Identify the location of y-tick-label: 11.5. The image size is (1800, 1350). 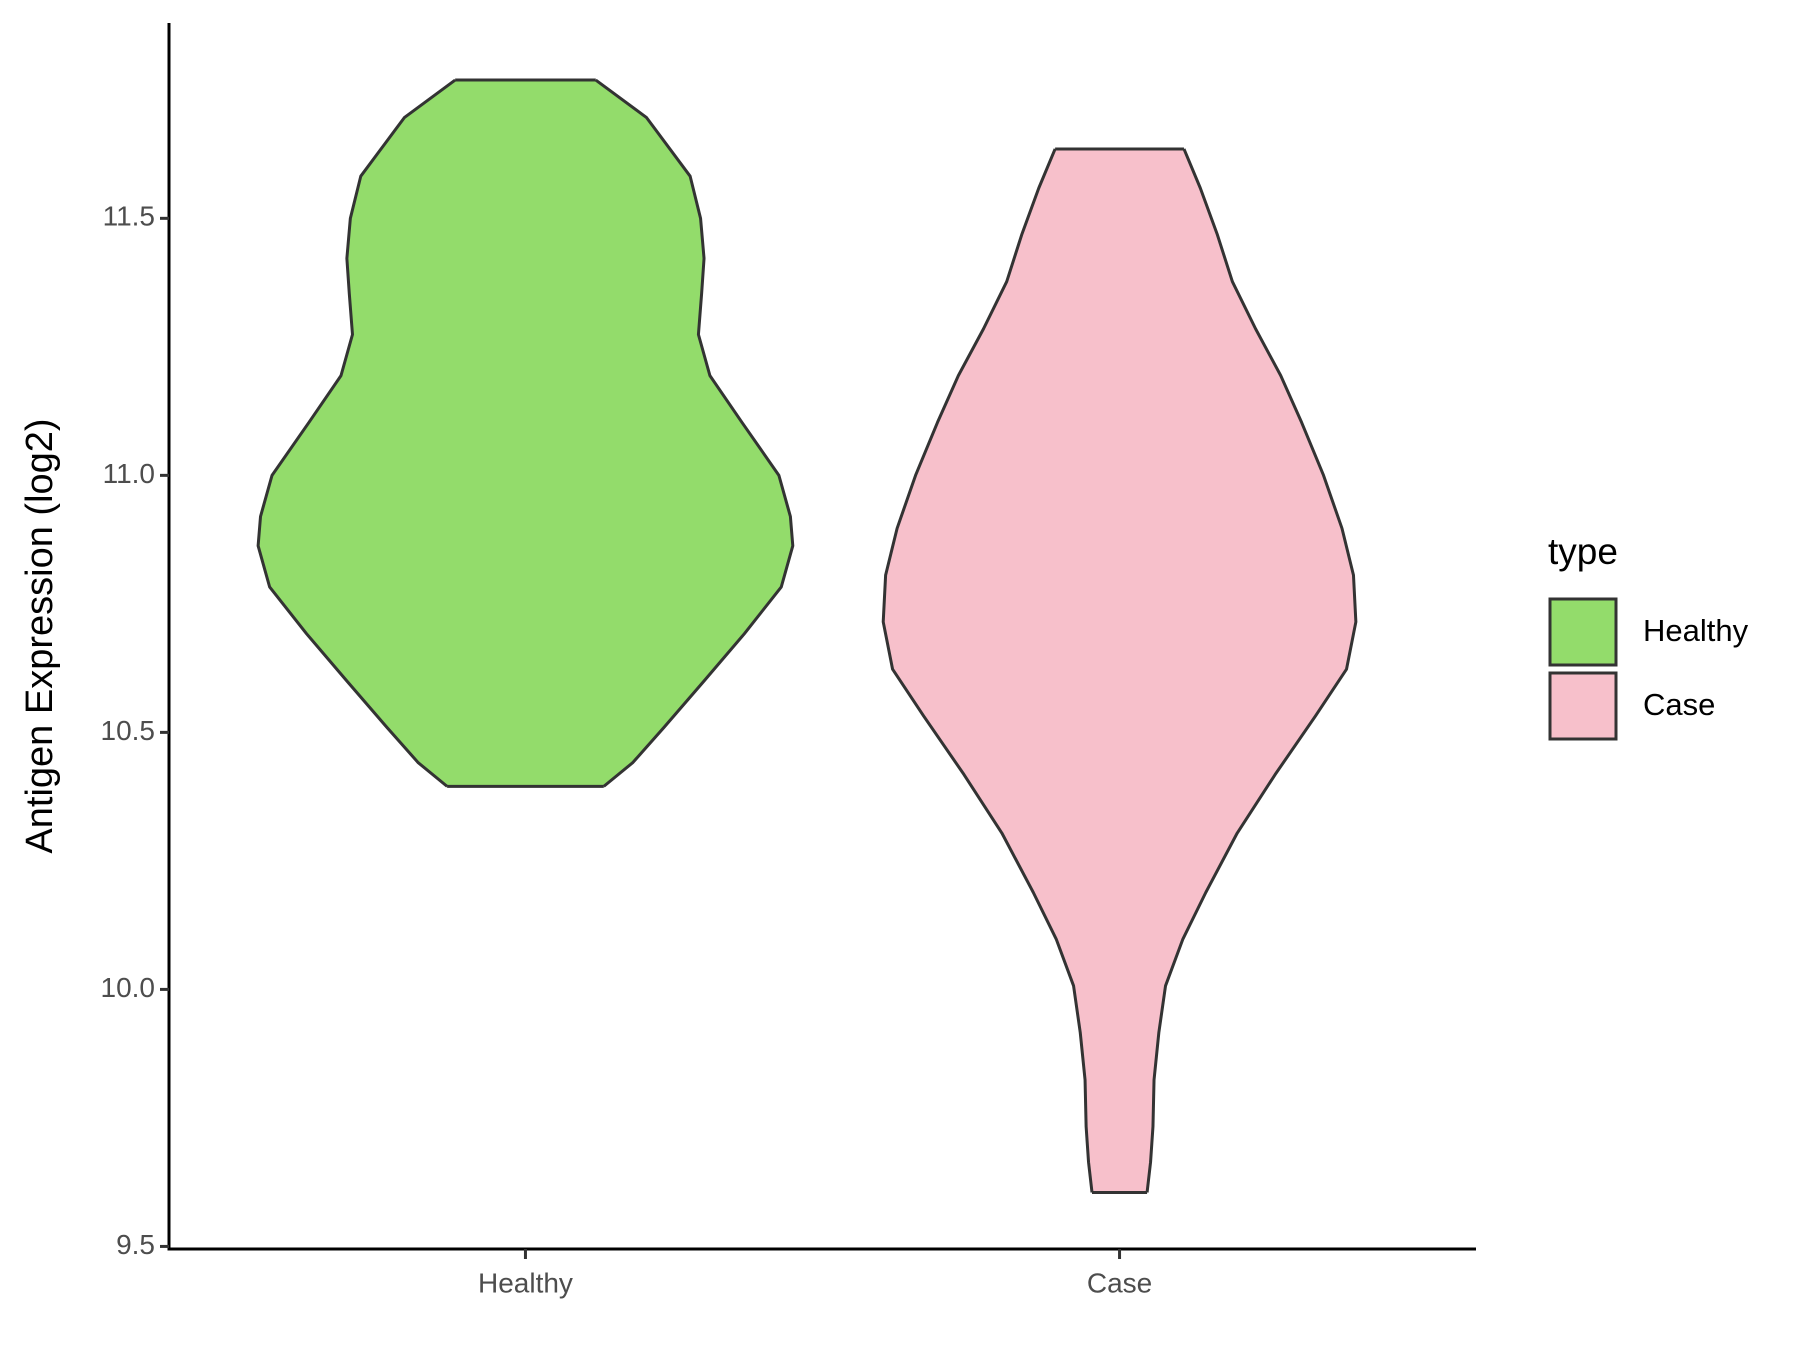
(129, 216).